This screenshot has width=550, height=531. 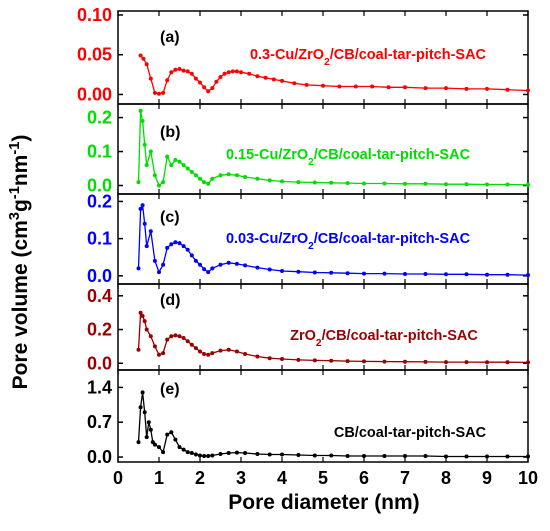 I want to click on x-tick-label: 5, so click(x=323, y=478).